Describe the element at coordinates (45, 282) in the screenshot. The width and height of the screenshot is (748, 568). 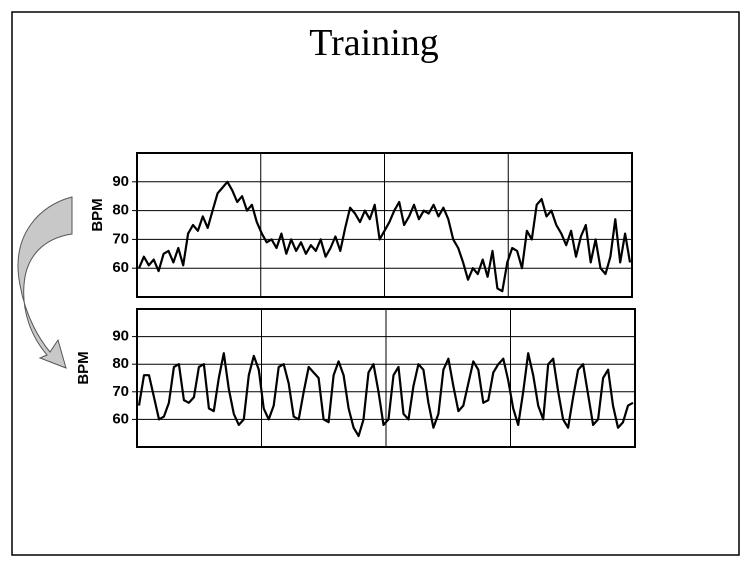
I see `curved-arrow` at that location.